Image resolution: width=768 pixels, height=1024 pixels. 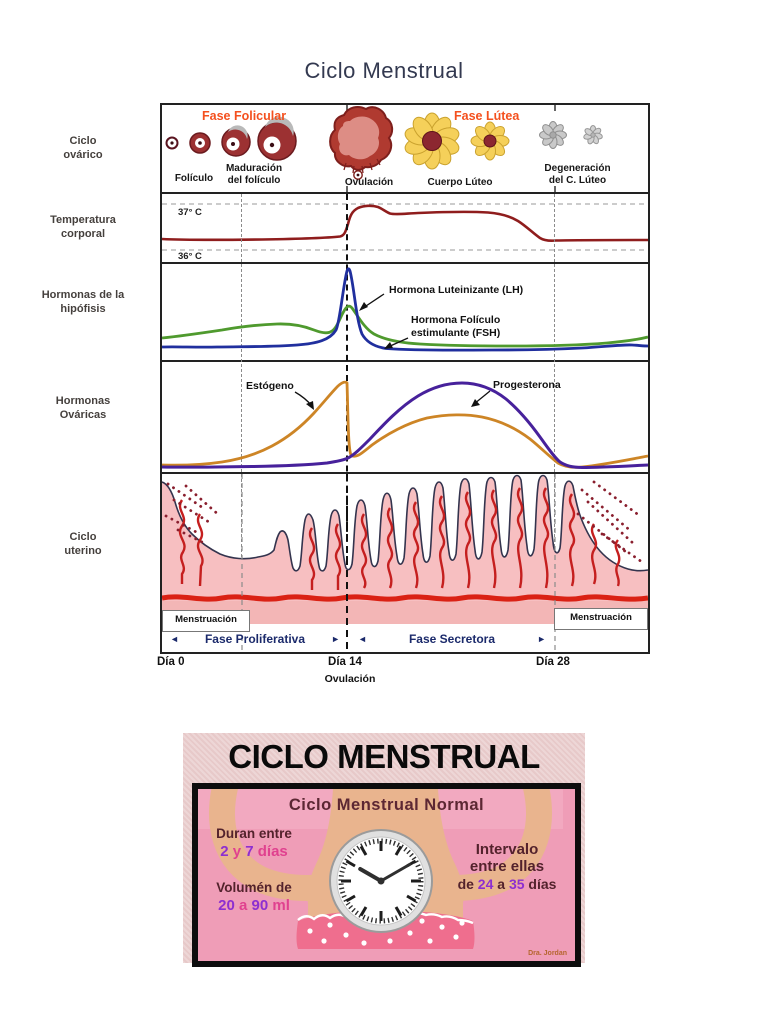 I want to click on clock-icon, so click(x=381, y=881).